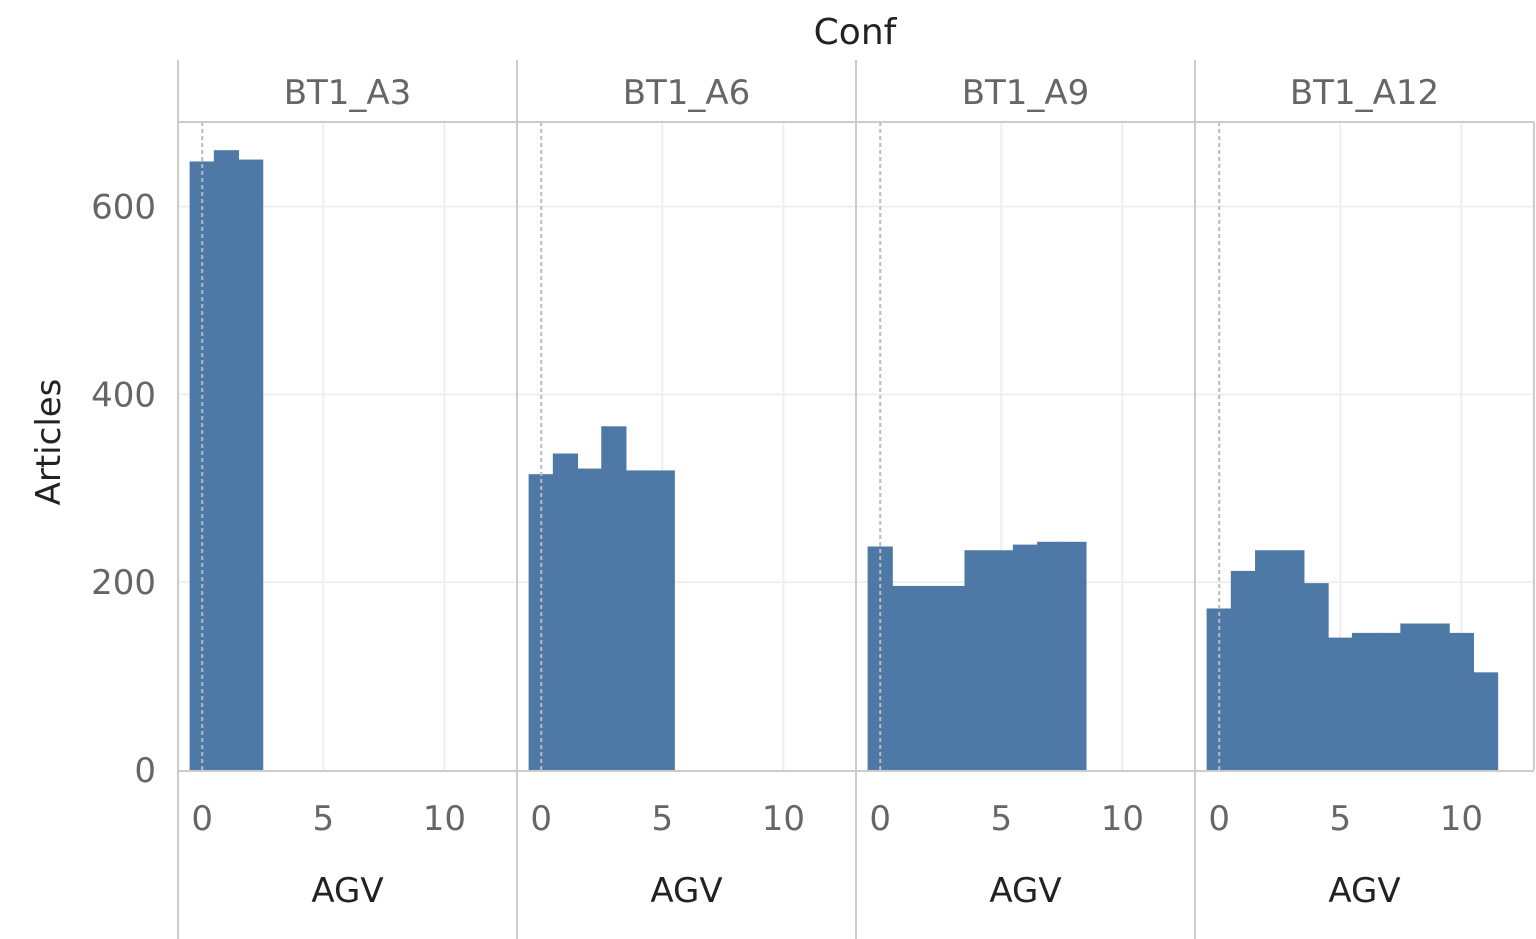  I want to click on y-tick-label: 200, so click(123, 583).